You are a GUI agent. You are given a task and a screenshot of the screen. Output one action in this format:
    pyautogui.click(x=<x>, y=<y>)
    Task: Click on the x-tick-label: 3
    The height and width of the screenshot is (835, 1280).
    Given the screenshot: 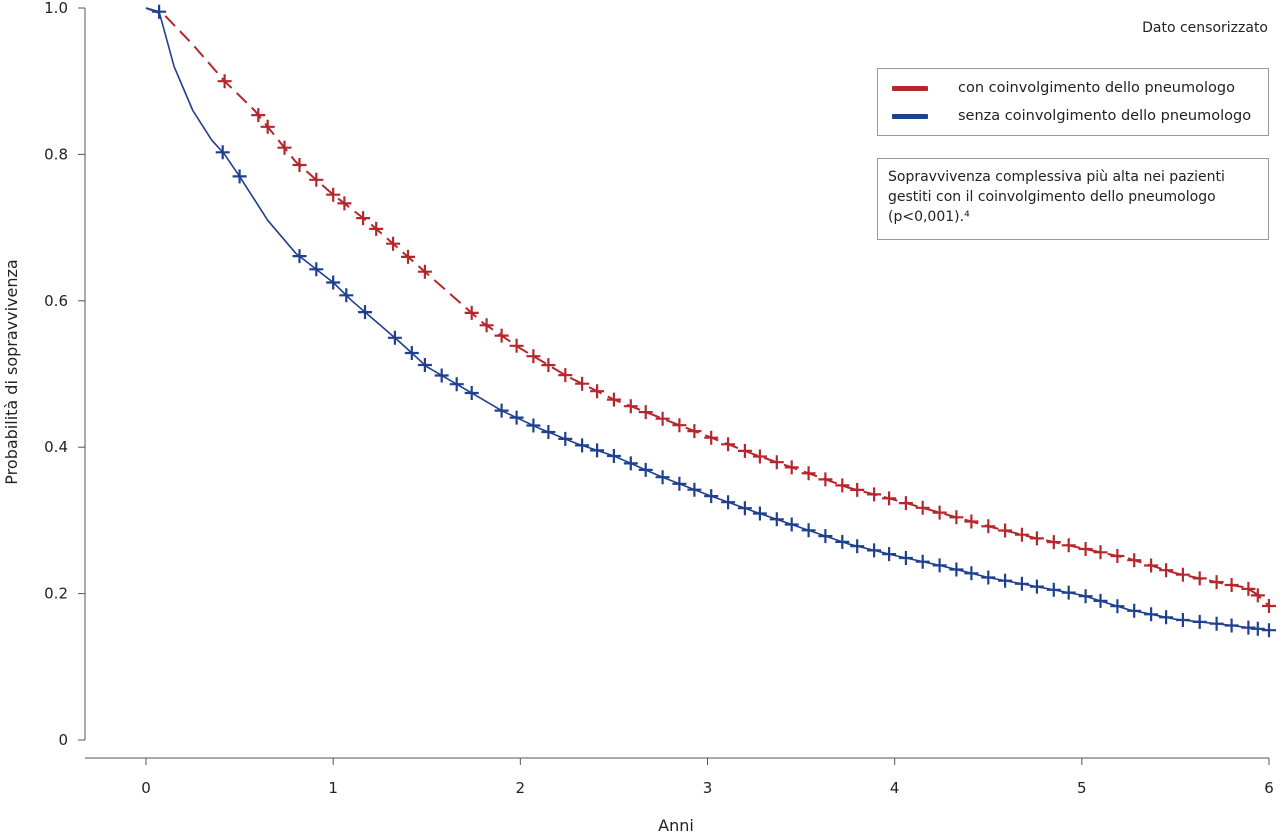 What is the action you would take?
    pyautogui.click(x=708, y=788)
    